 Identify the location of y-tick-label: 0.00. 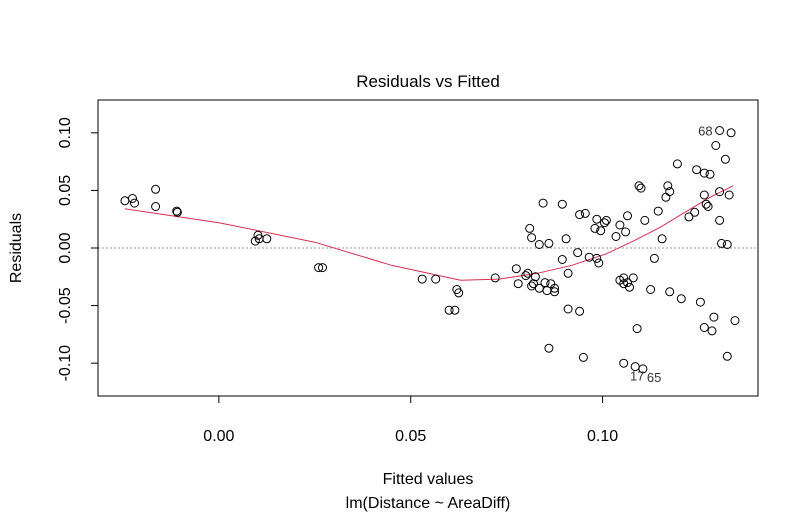
(65, 247).